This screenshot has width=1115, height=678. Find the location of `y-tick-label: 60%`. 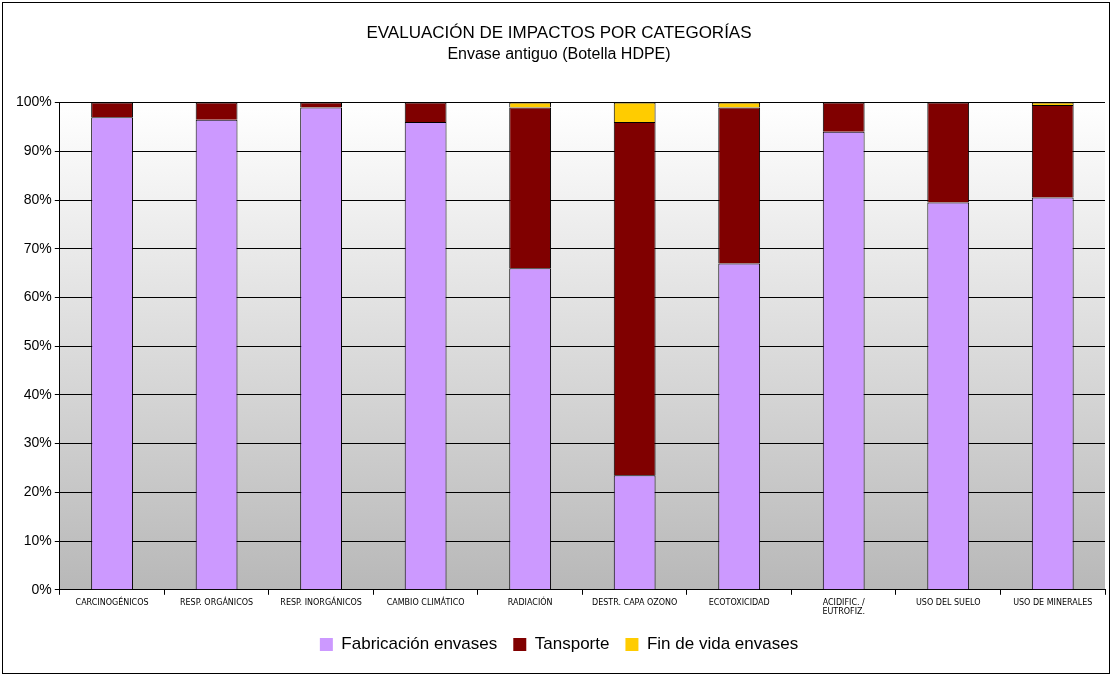

y-tick-label: 60% is located at coordinates (37, 296).